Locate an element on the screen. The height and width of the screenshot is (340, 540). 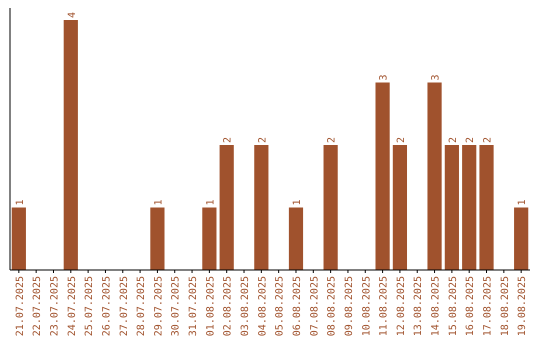
x-tick-label: 18.08.2025 is located at coordinates (505, 306).